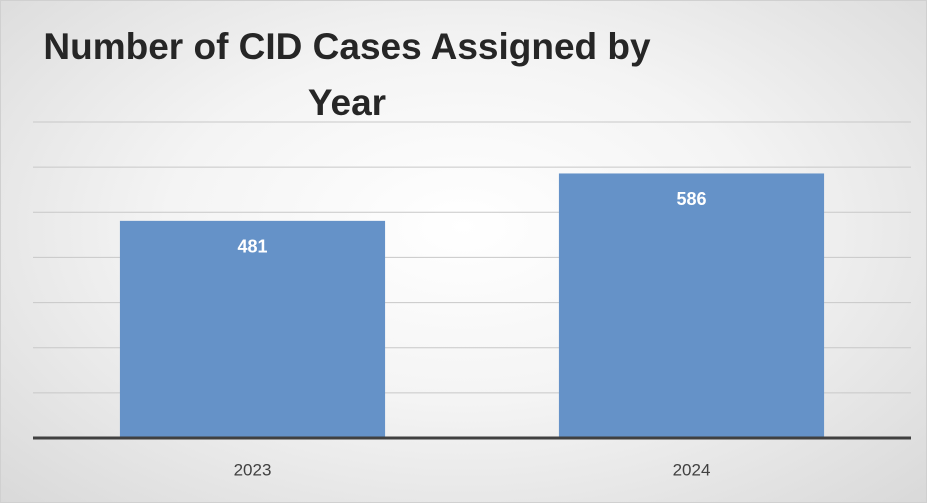 The height and width of the screenshot is (503, 927). What do you see at coordinates (347, 74) in the screenshot?
I see `chart-title: Number of CID Cases Assigned by Year` at bounding box center [347, 74].